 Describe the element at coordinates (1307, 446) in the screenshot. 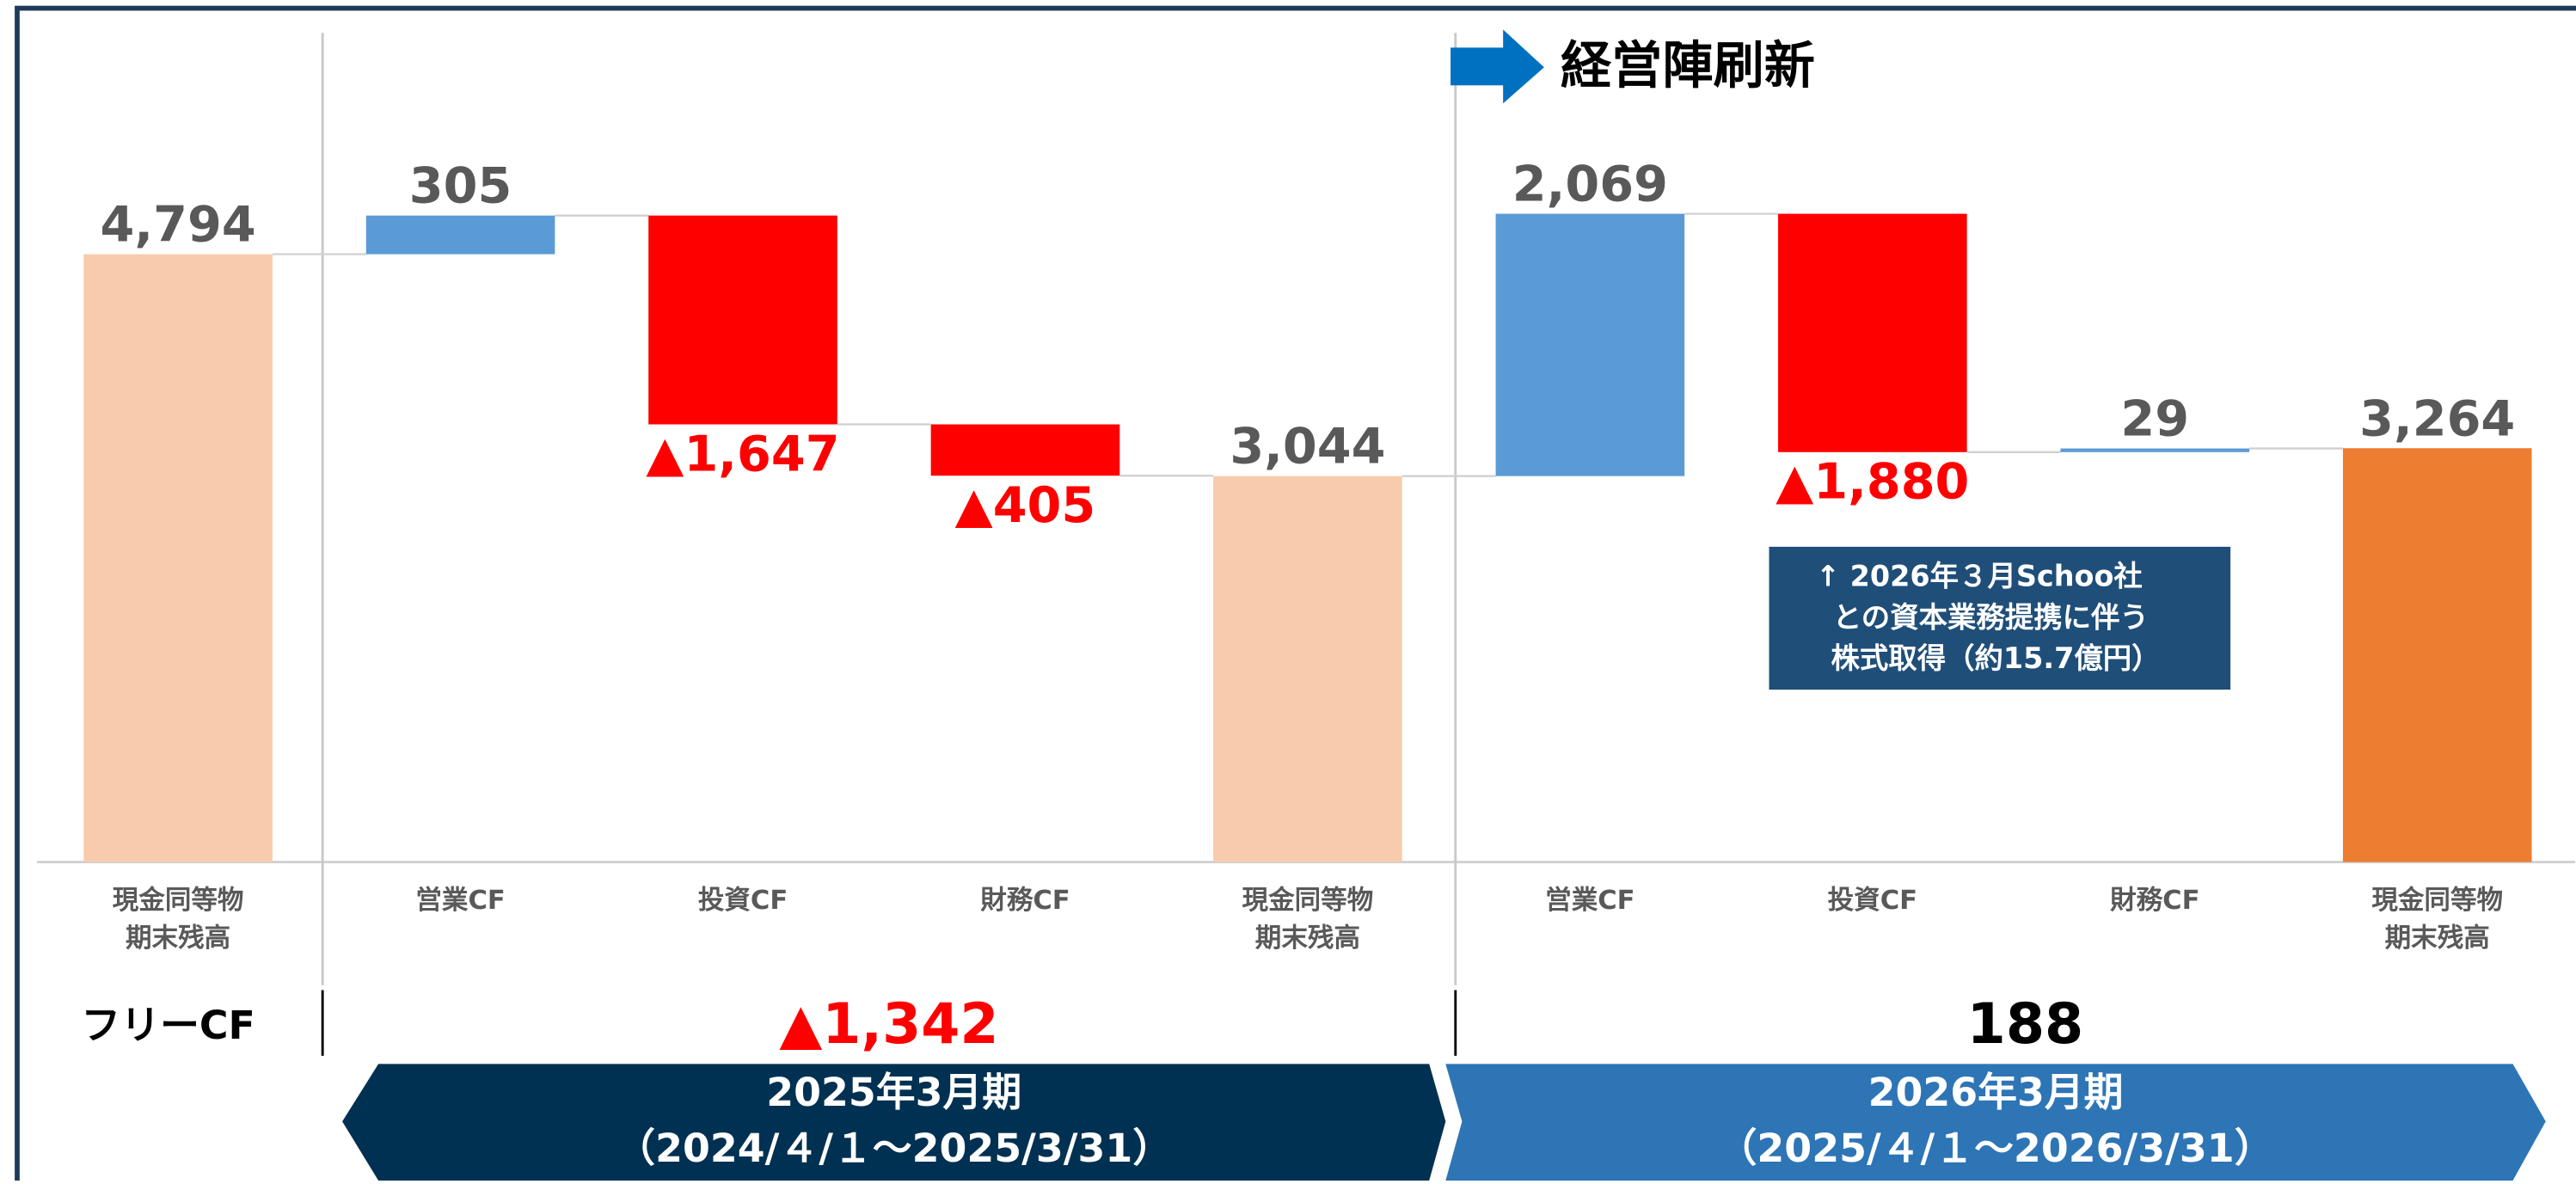

I see `value-label: 3,044` at that location.